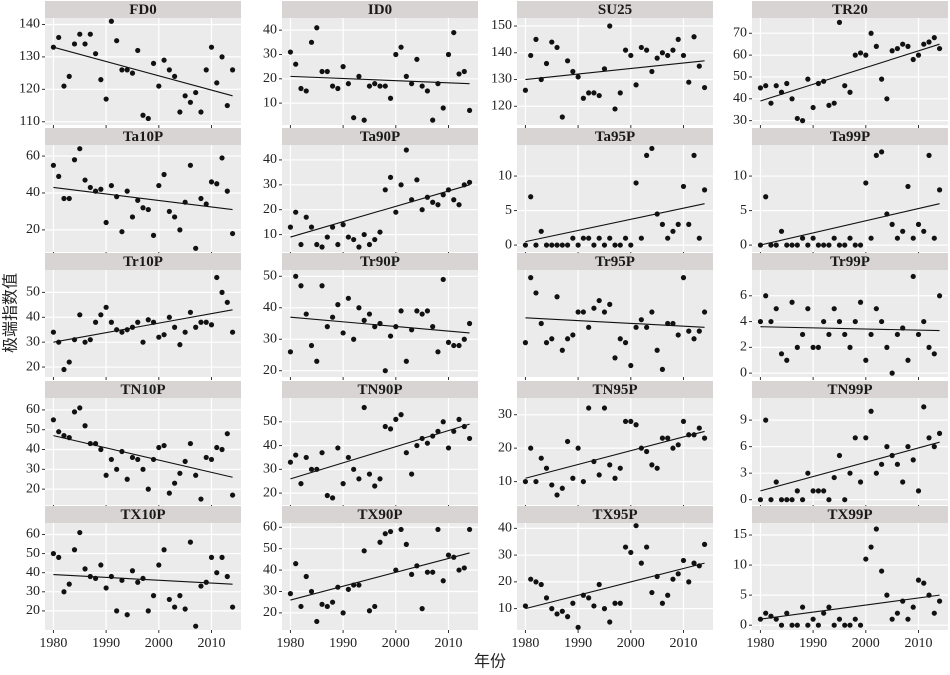 The height and width of the screenshot is (675, 950). I want to click on strip, so click(380, 261).